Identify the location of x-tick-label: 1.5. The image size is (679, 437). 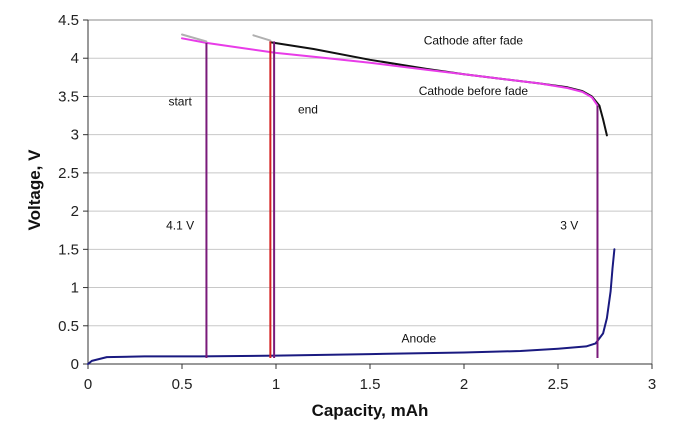
(370, 384).